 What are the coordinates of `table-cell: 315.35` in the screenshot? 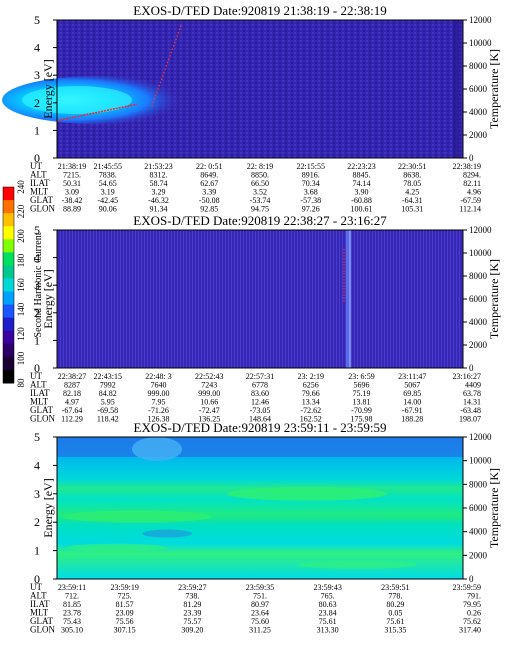 It's located at (395, 630).